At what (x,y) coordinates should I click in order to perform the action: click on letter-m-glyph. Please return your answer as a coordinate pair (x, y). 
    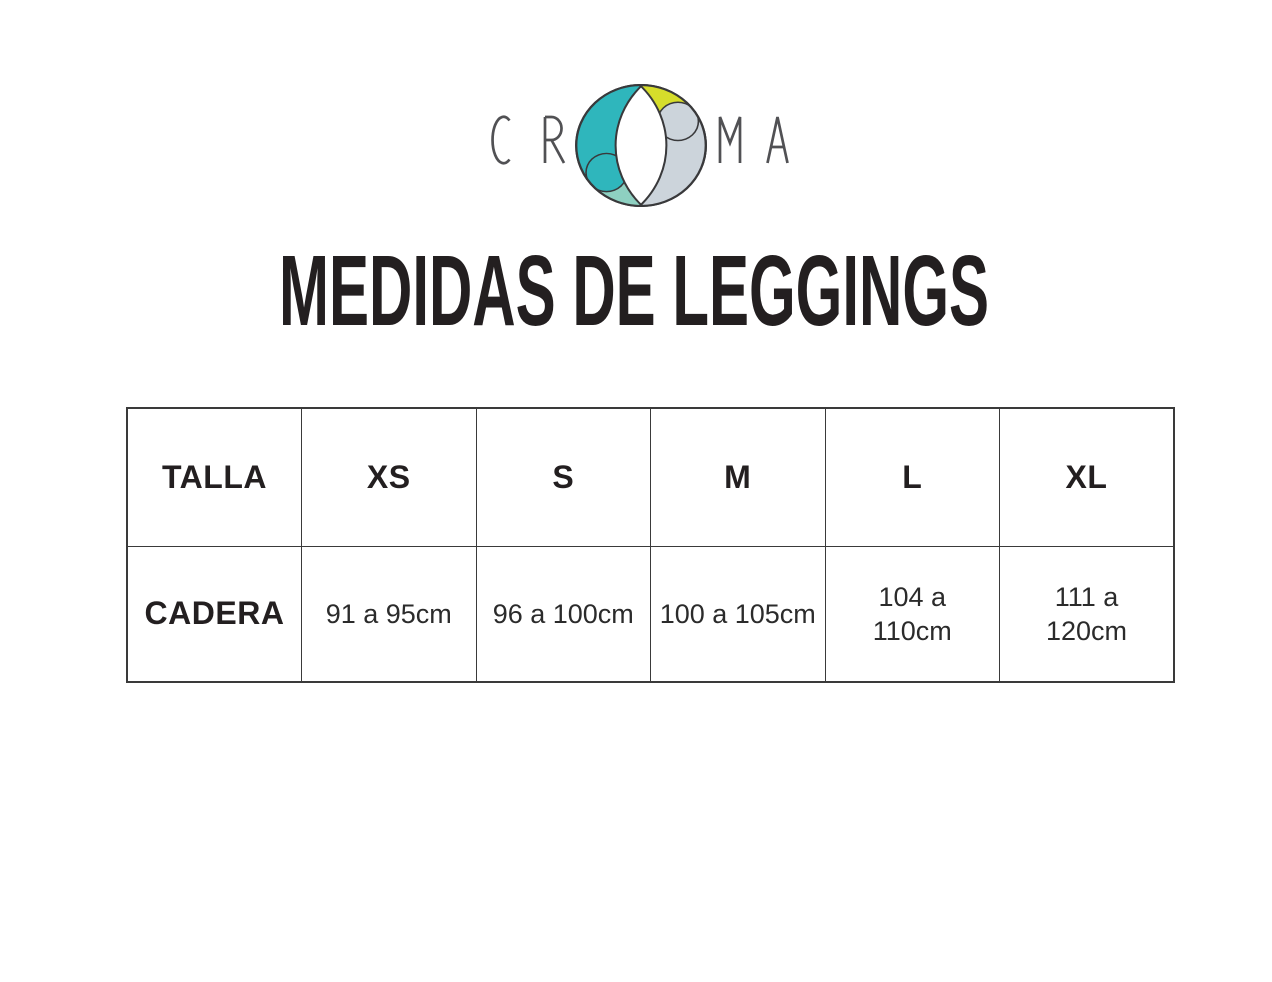
    Looking at the image, I should click on (730, 139).